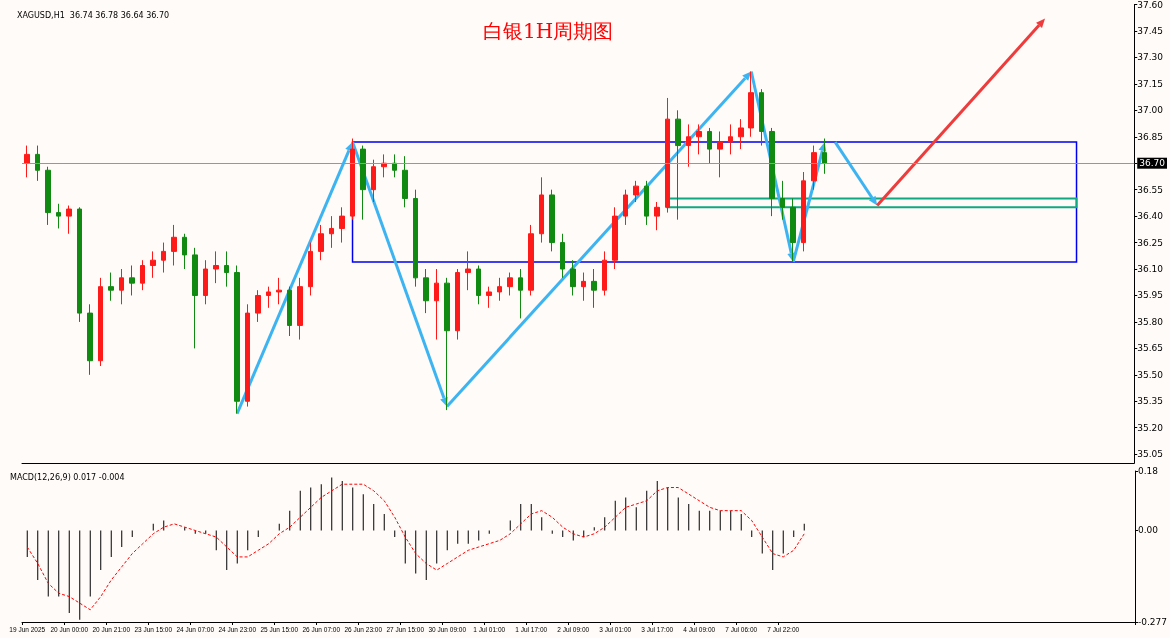 The width and height of the screenshot is (1170, 638). What do you see at coordinates (1150, 374) in the screenshot?
I see `y-tick-label: 35.50` at bounding box center [1150, 374].